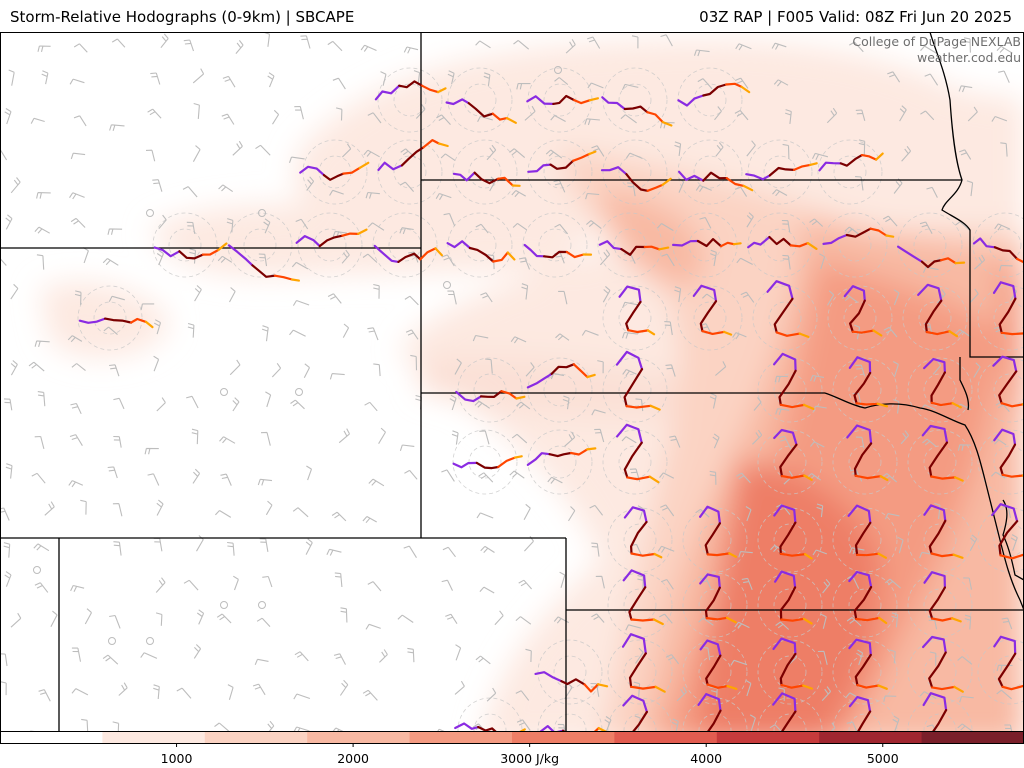 This screenshot has height=768, width=1024. I want to click on colorbar-tick-label: 5000, so click(883, 758).